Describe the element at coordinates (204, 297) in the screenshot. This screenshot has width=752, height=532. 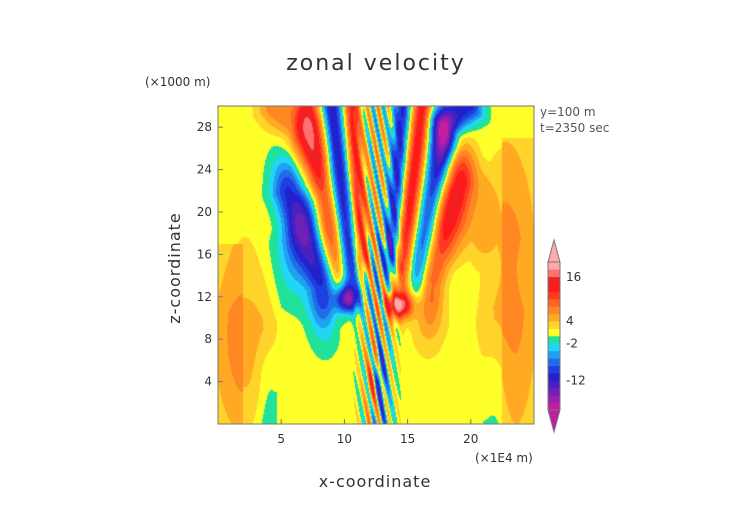
I see `y-tick-label: 12` at that location.